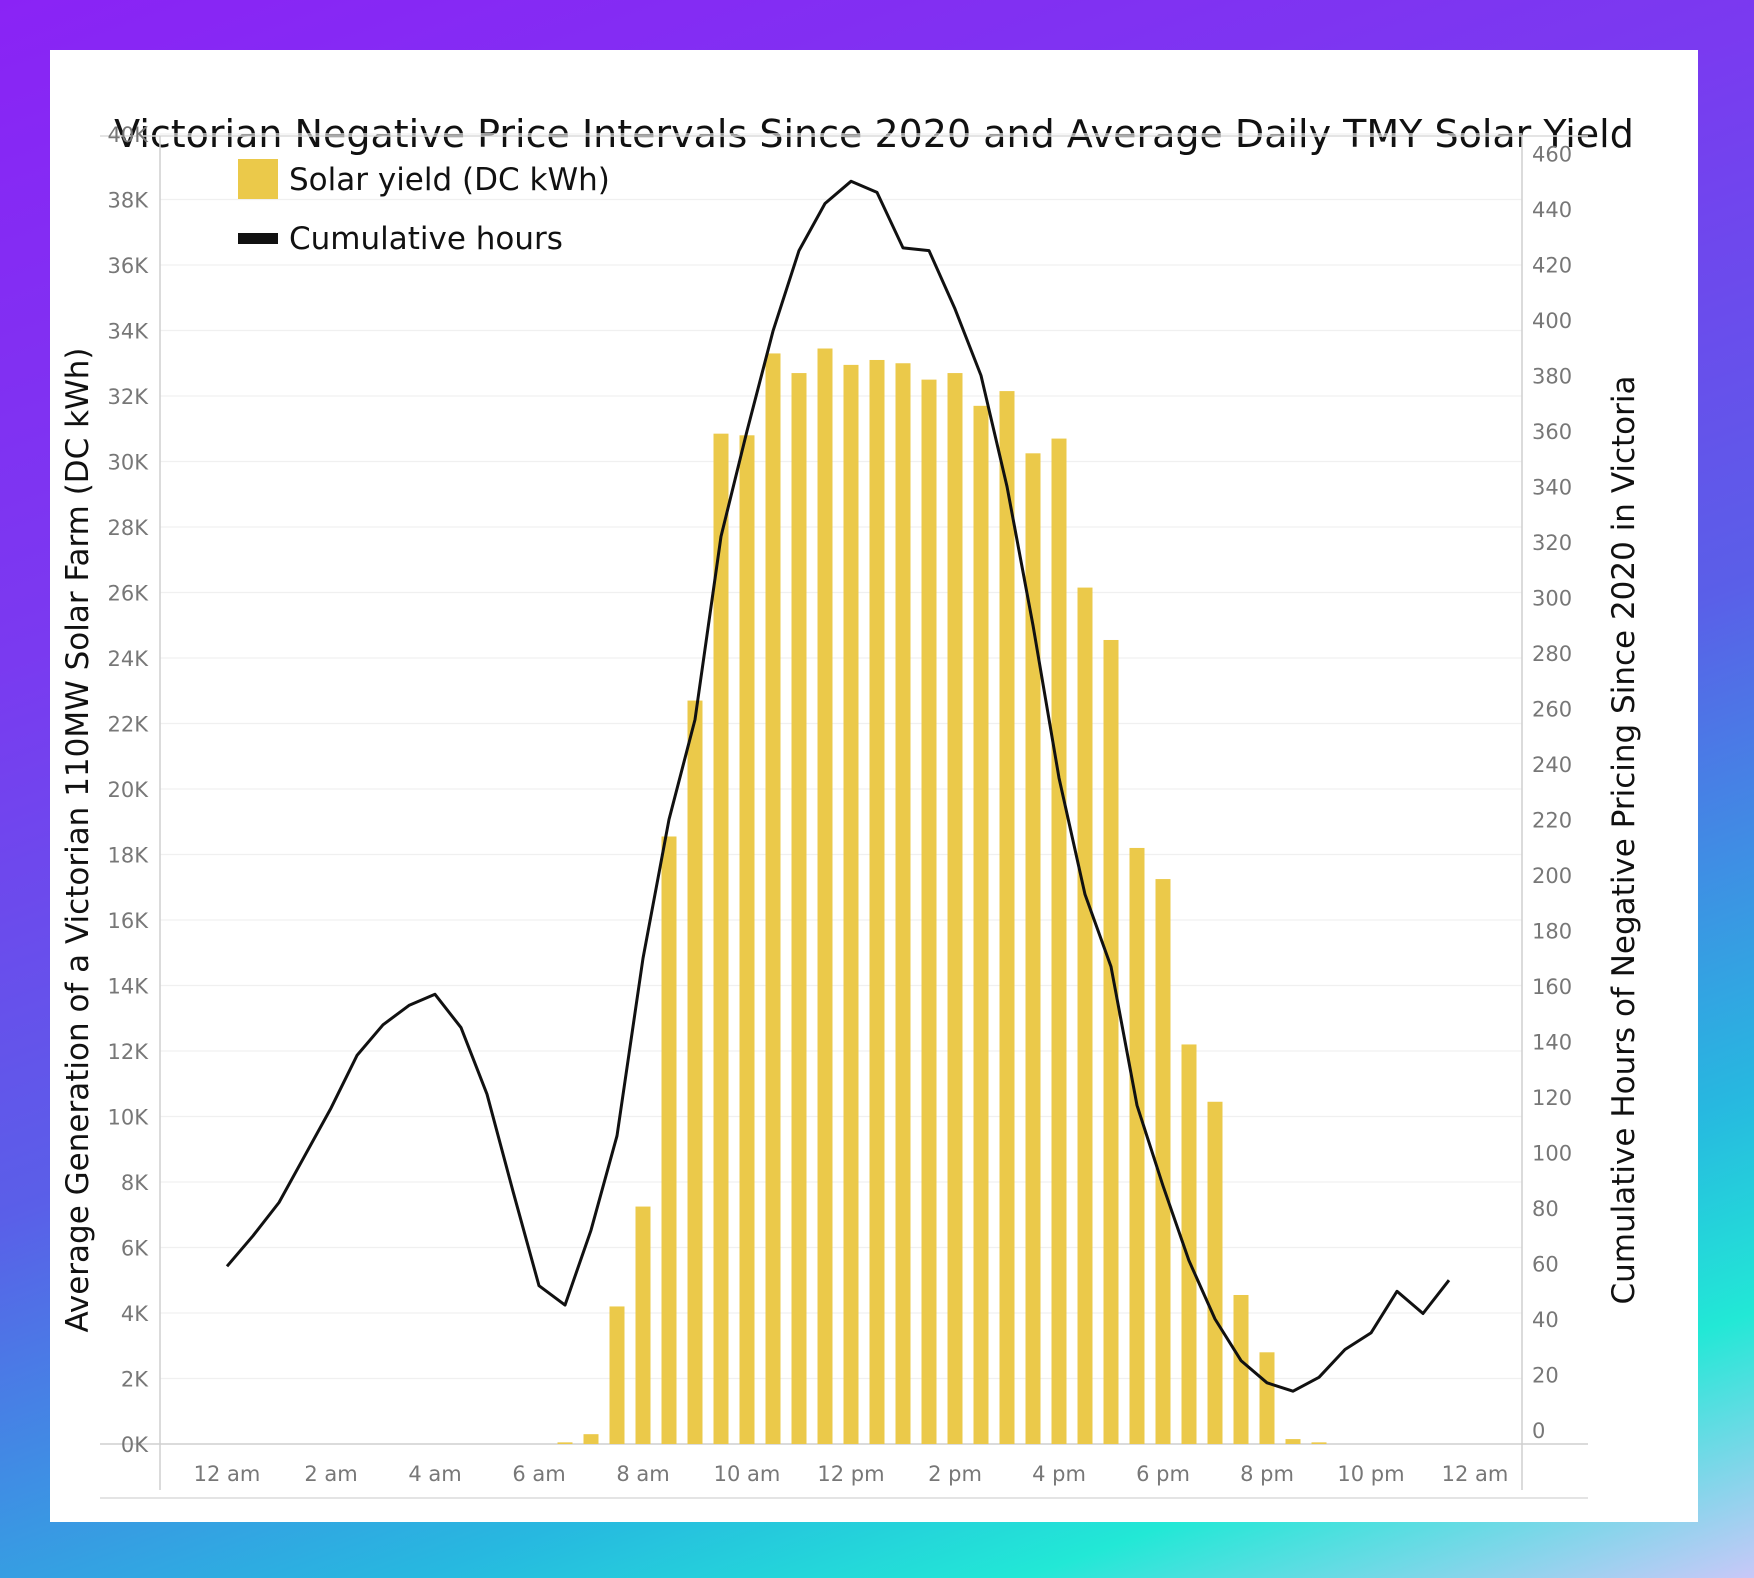 This screenshot has height=1578, width=1754. What do you see at coordinates (1552, 821) in the screenshot?
I see `right-tick-label: 220` at bounding box center [1552, 821].